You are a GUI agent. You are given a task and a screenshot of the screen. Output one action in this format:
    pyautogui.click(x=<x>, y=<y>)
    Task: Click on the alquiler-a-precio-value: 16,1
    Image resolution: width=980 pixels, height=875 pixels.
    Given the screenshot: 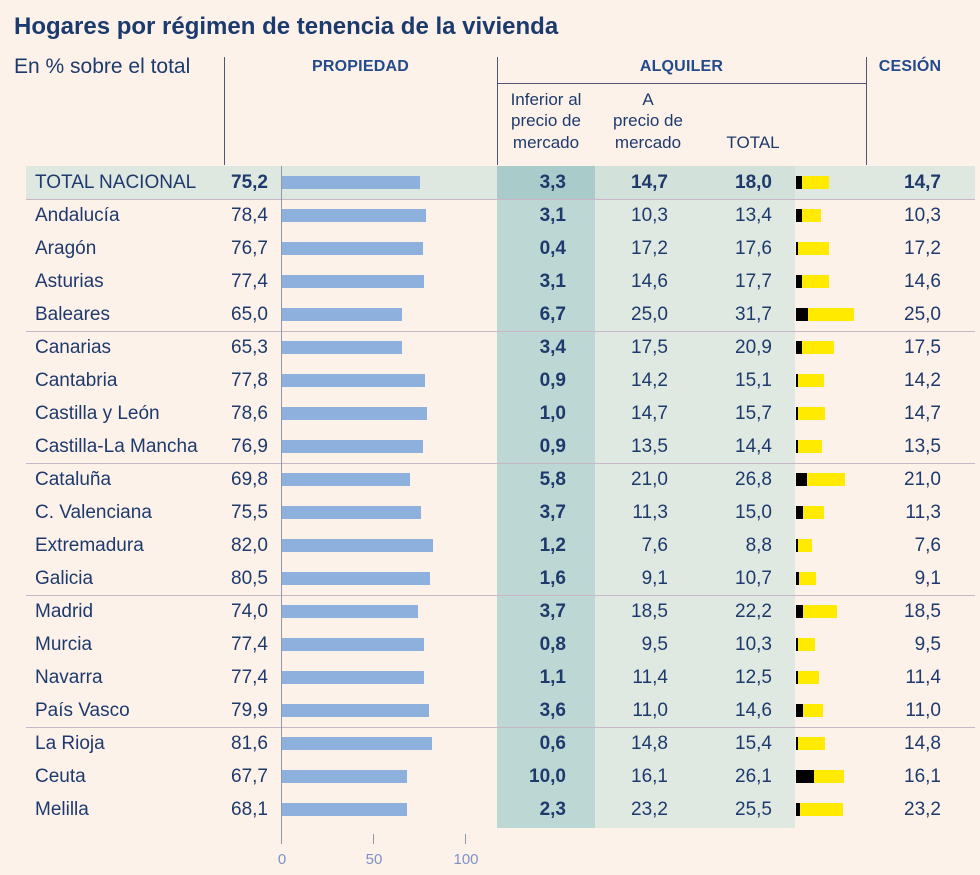 What is the action you would take?
    pyautogui.click(x=649, y=776)
    